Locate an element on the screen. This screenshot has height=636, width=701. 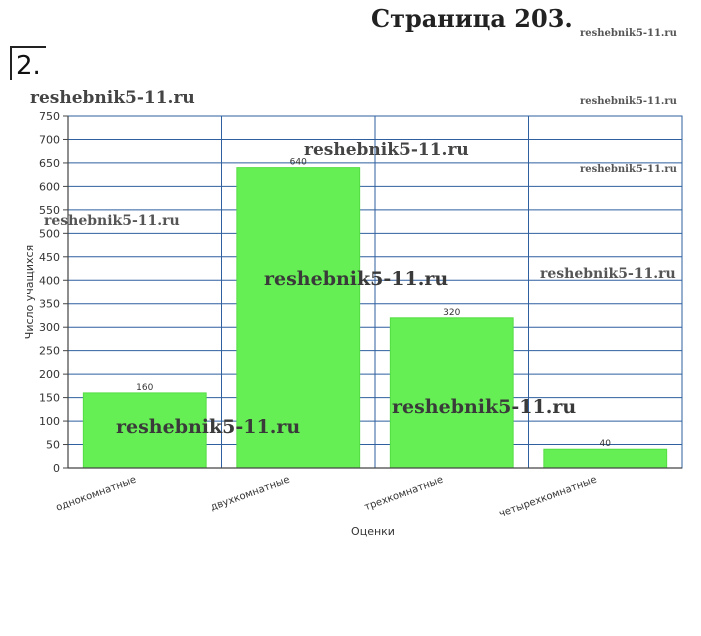
page-title: Страница 203. is located at coordinates (472, 18).